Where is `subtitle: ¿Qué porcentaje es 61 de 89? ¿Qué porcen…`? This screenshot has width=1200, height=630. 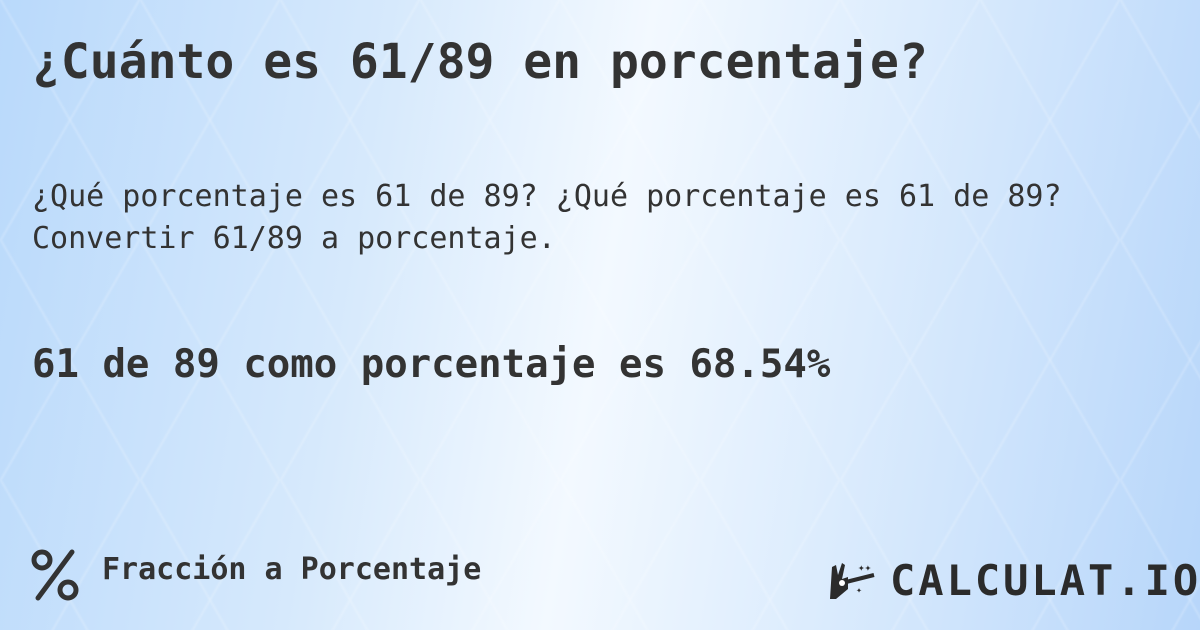
subtitle: ¿Qué porcentaje es 61 de 89? ¿Qué porcen… is located at coordinates (547, 218).